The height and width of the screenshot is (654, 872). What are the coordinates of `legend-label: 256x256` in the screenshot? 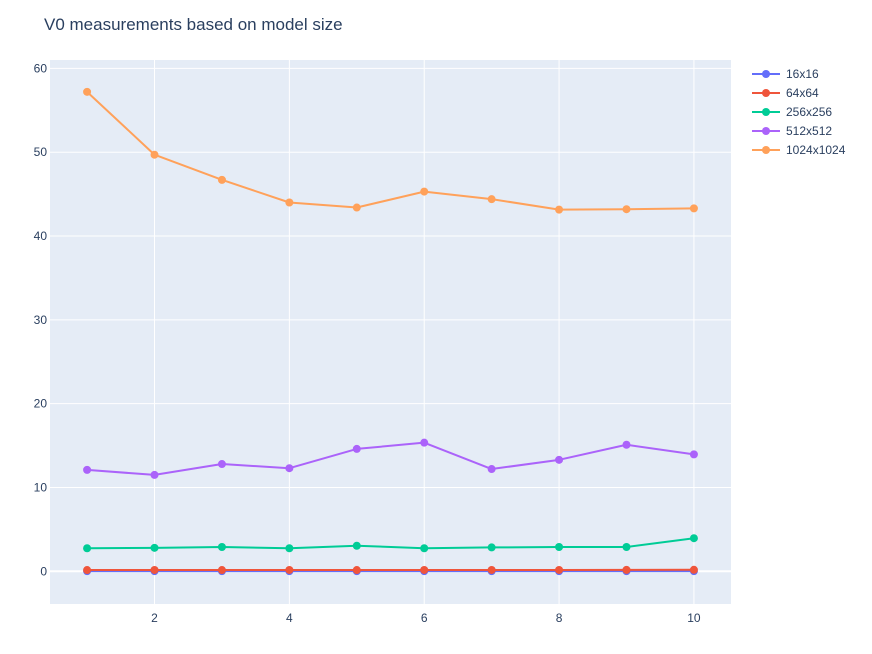 It's located at (809, 112).